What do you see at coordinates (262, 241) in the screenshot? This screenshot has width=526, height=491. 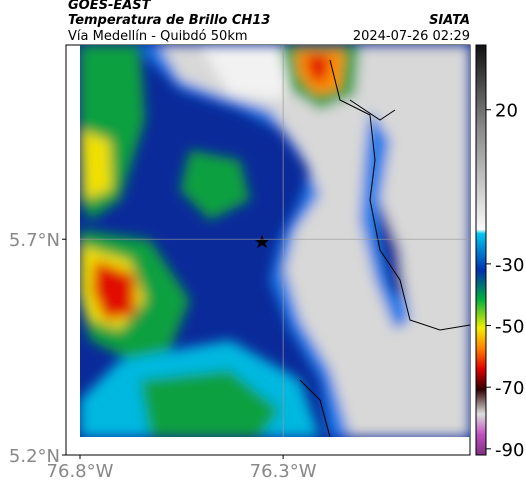 I see `city-marker` at bounding box center [262, 241].